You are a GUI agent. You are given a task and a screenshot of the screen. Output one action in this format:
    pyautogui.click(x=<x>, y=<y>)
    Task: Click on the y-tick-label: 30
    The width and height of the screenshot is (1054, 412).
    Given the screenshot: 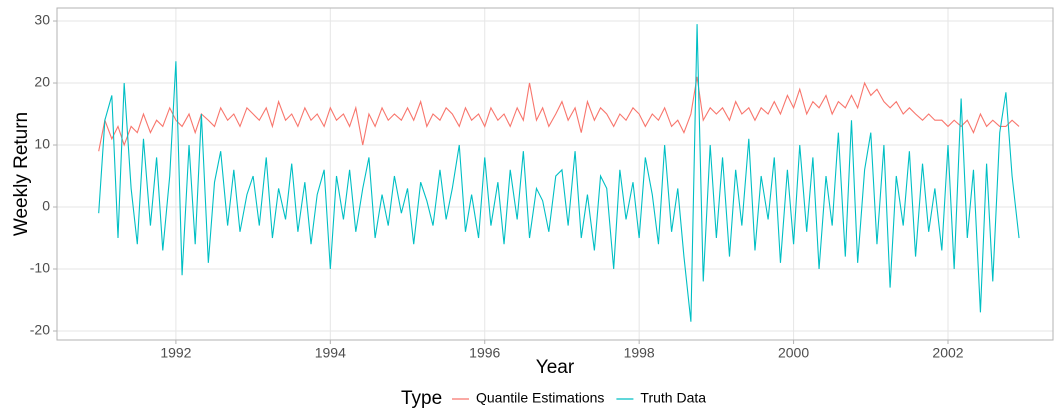 What is the action you would take?
    pyautogui.click(x=42, y=20)
    